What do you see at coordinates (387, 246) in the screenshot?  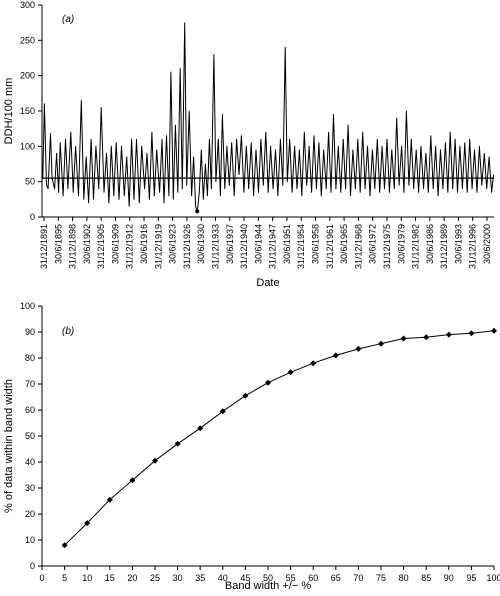 I see `panel-a-x-tick-label: 31/12/1975` at bounding box center [387, 246].